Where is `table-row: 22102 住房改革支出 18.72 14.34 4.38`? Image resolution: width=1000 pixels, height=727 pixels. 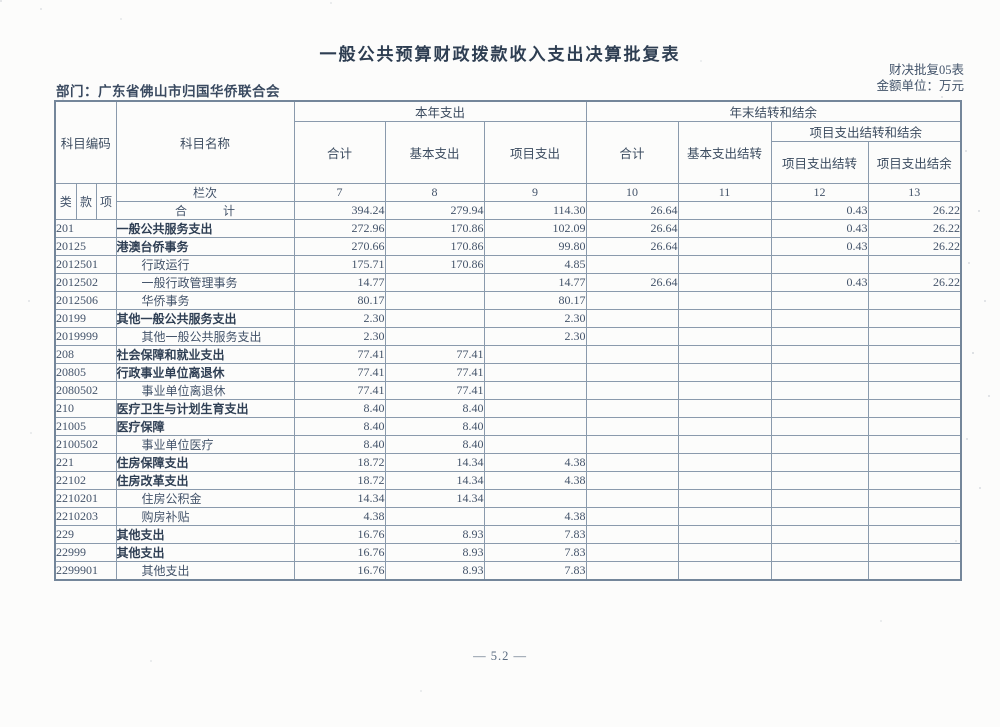 table-row: 22102 住房改革支出 18.72 14.34 4.38 is located at coordinates (508, 480).